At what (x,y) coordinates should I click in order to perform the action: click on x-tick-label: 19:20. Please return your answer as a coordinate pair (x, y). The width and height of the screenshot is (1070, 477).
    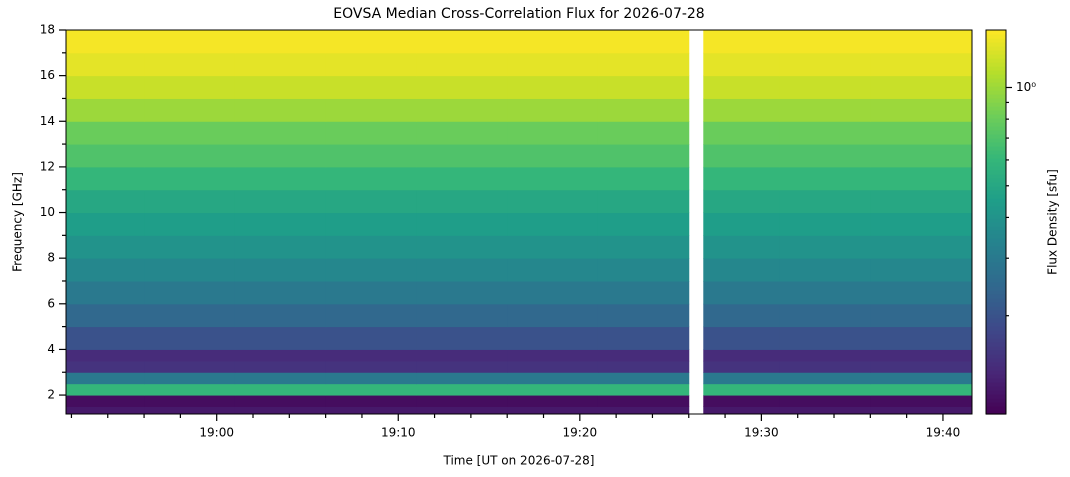
    Looking at the image, I should click on (580, 433).